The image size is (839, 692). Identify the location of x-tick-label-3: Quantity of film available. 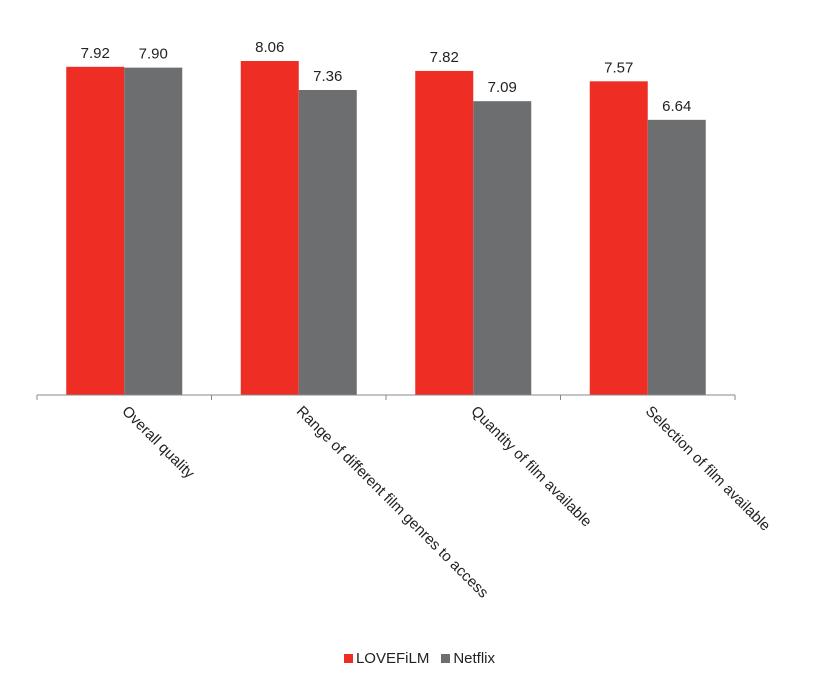
(531, 467).